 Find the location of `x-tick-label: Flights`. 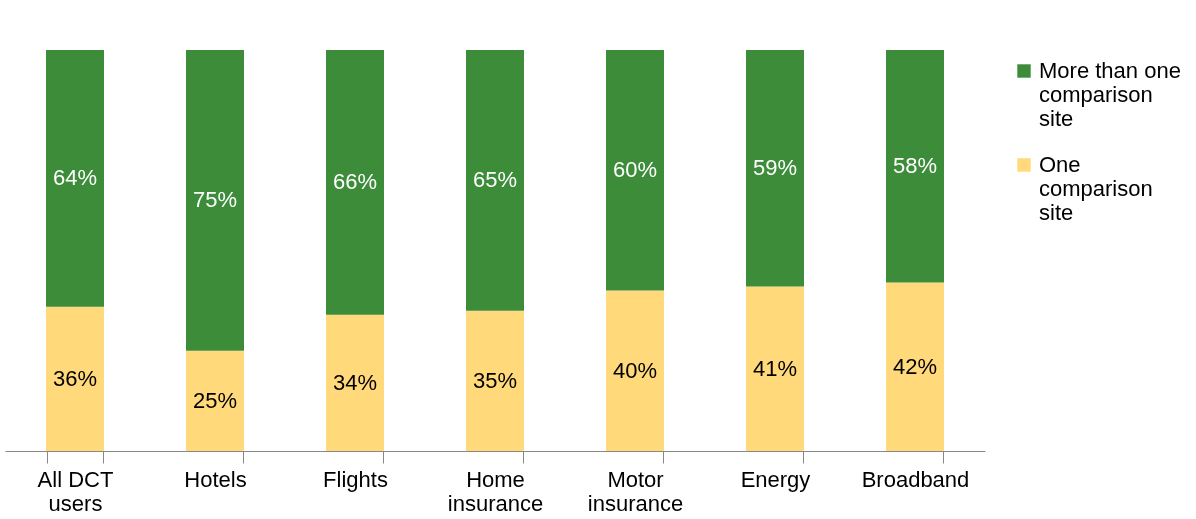

x-tick-label: Flights is located at coordinates (355, 479).